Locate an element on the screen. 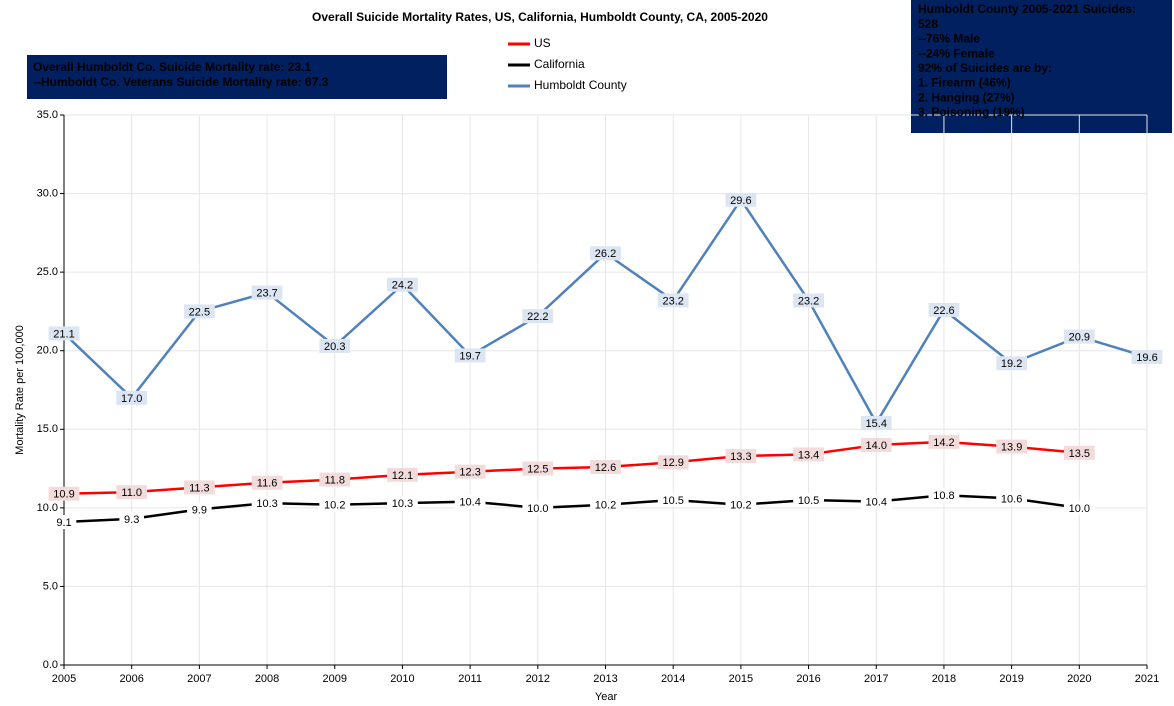 The height and width of the screenshot is (706, 1174). value-label: 11.3 is located at coordinates (199, 488).